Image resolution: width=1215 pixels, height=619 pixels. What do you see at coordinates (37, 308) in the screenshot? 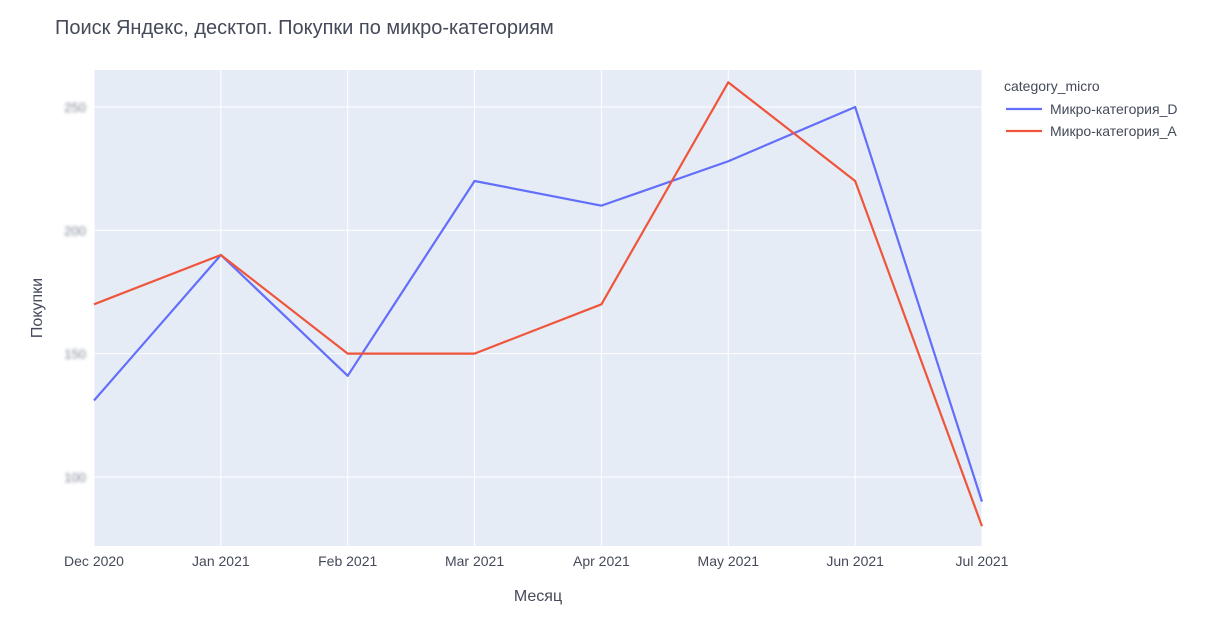
I see `y-axis-title: Покупки` at bounding box center [37, 308].